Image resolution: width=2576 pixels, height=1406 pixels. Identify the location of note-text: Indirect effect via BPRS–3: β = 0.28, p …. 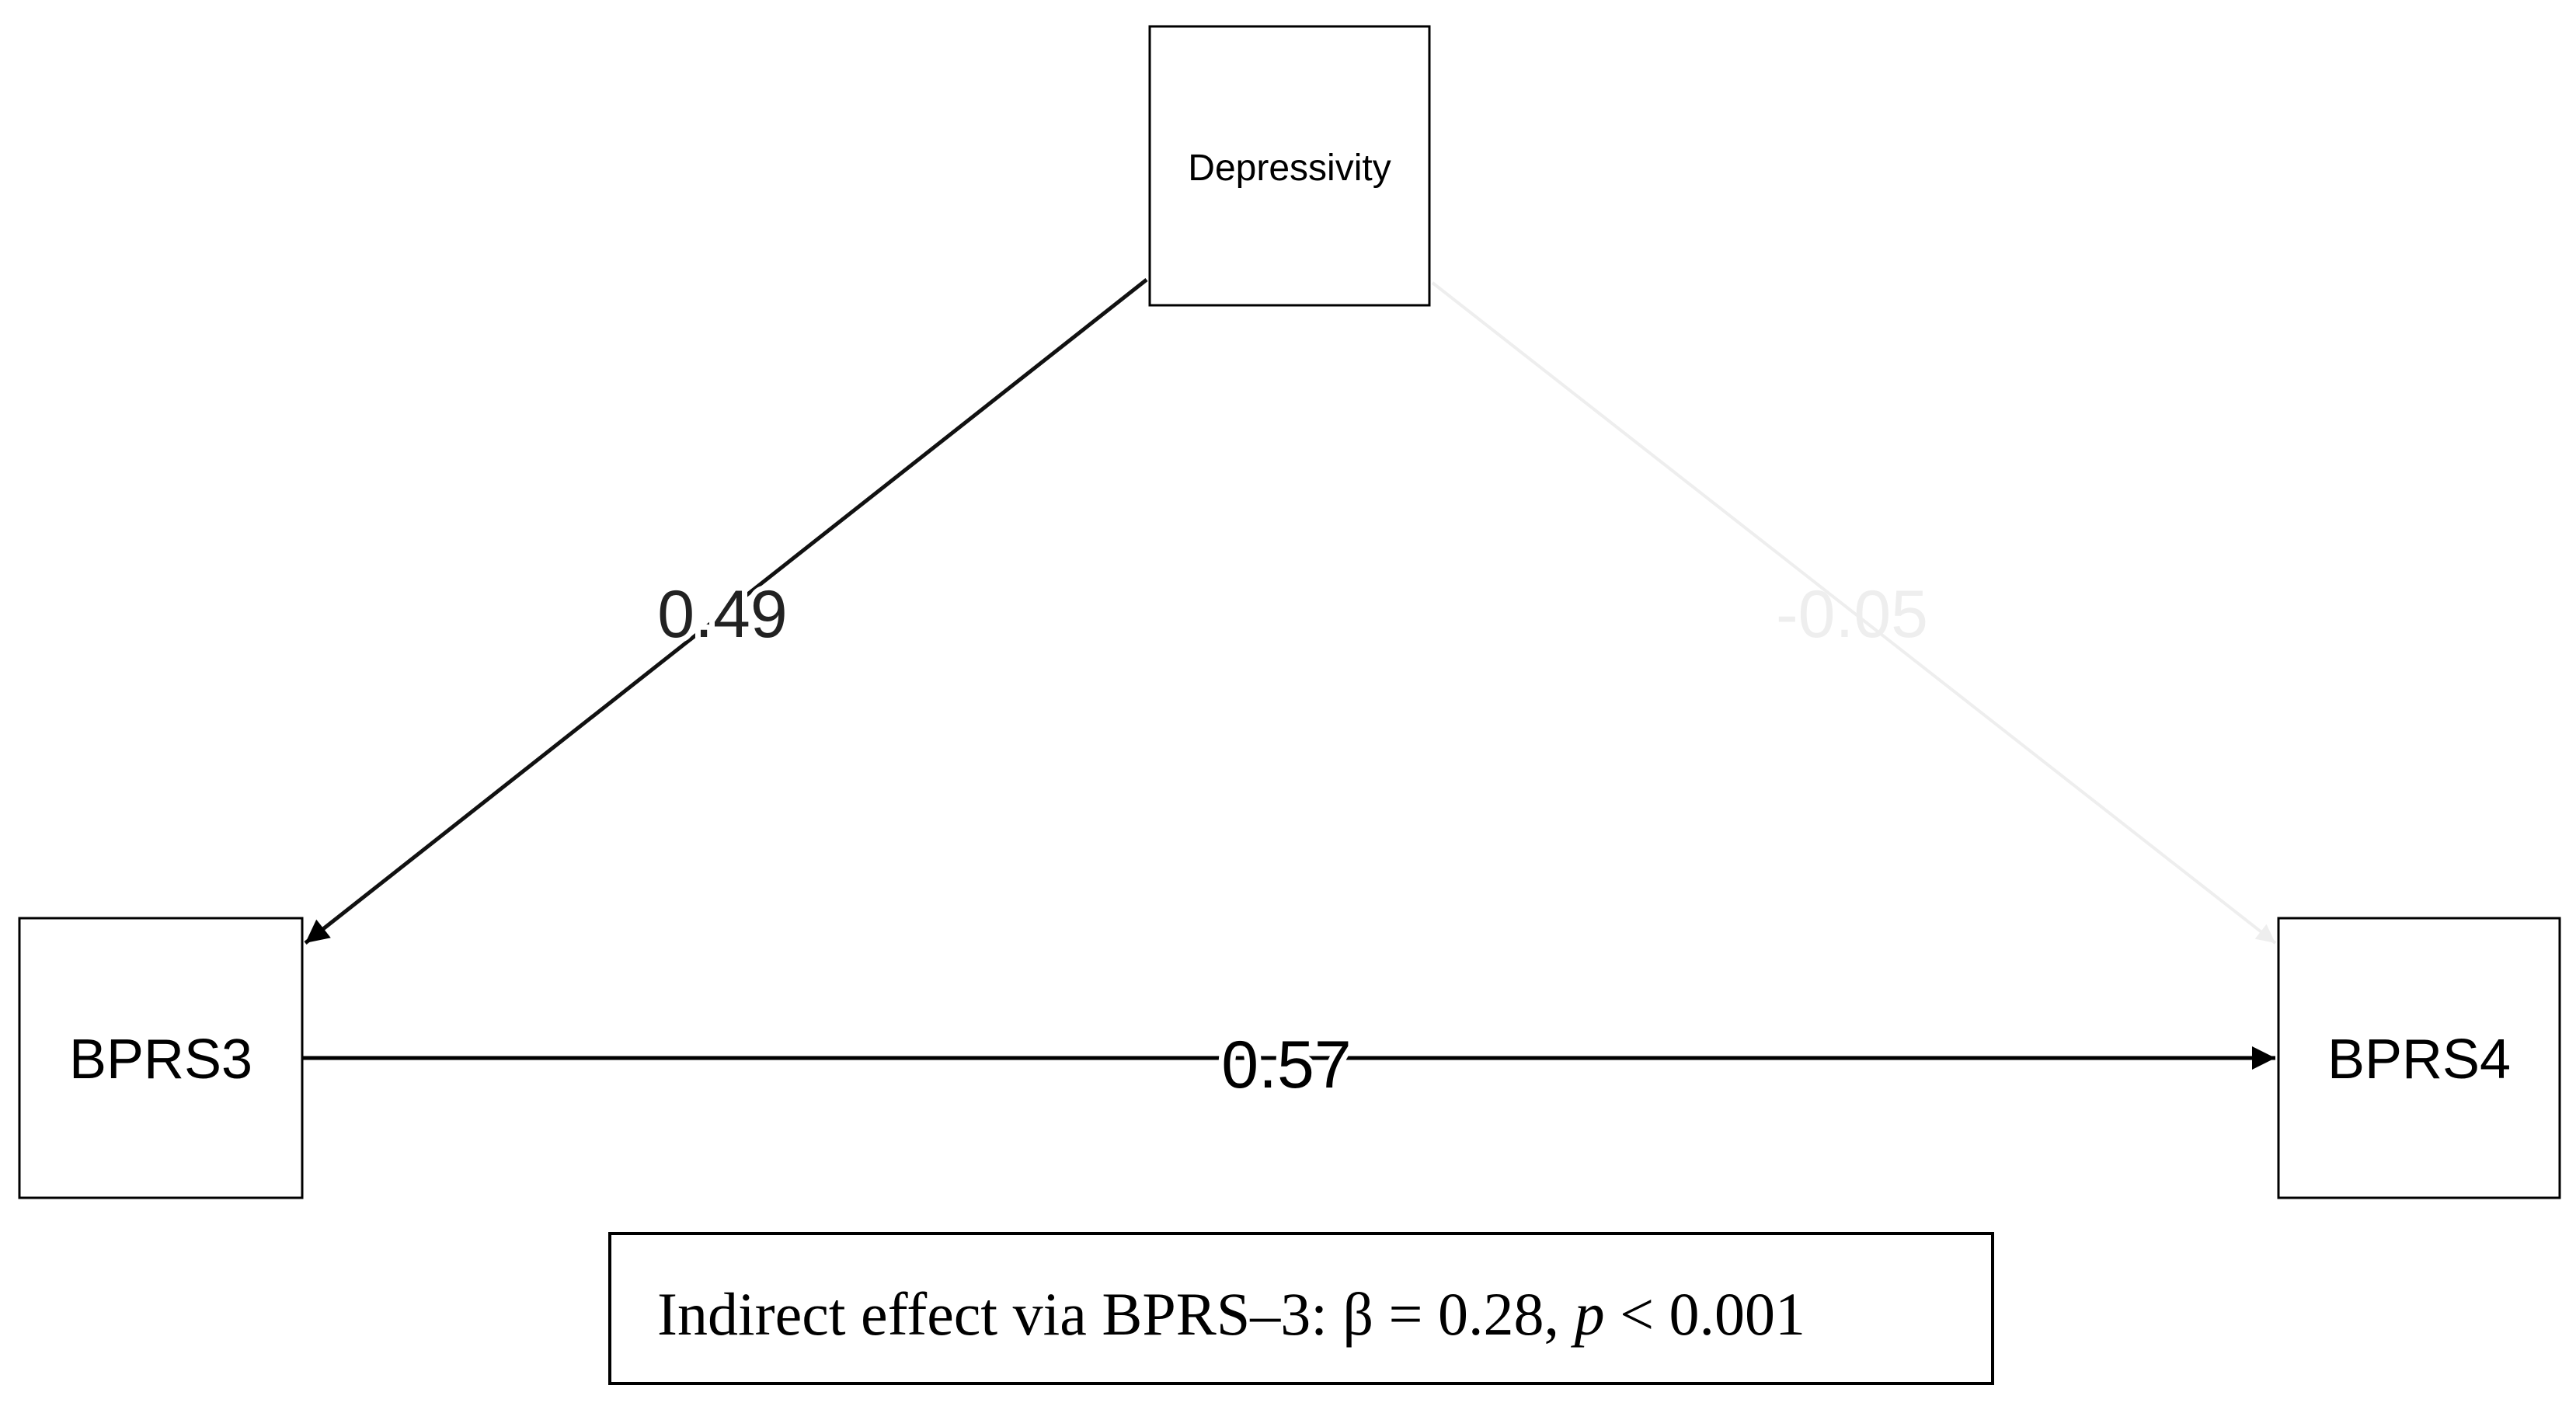
(1231, 1314).